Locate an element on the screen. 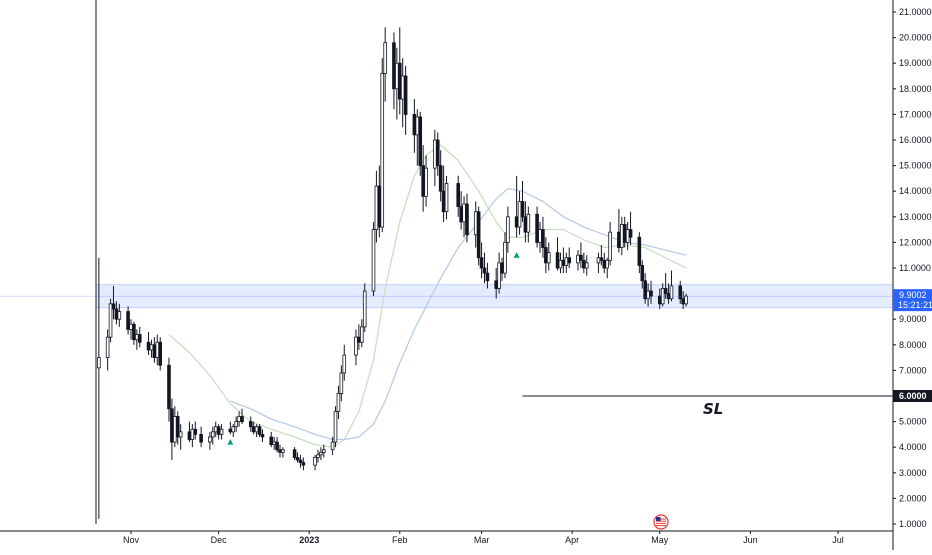 The width and height of the screenshot is (932, 555). x-axis-ticks: Nov Dec 2023 Feb Mar Apr May Jun Jul is located at coordinates (483, 538).